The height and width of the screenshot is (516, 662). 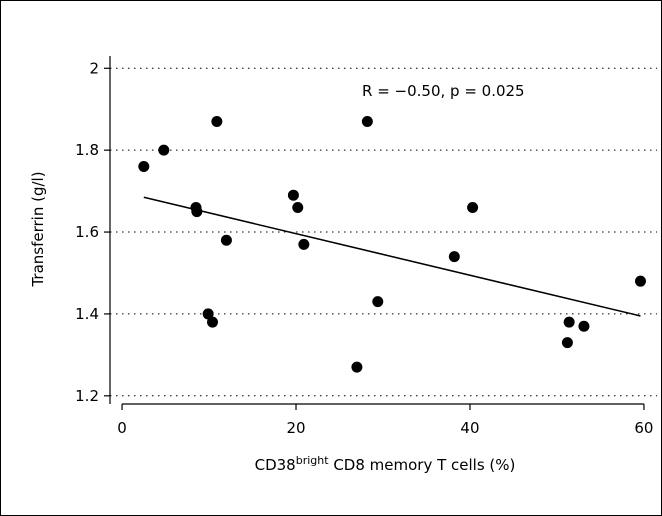 I want to click on x-axis-title-rest: CD8 memory T cells (%), so click(x=422, y=465).